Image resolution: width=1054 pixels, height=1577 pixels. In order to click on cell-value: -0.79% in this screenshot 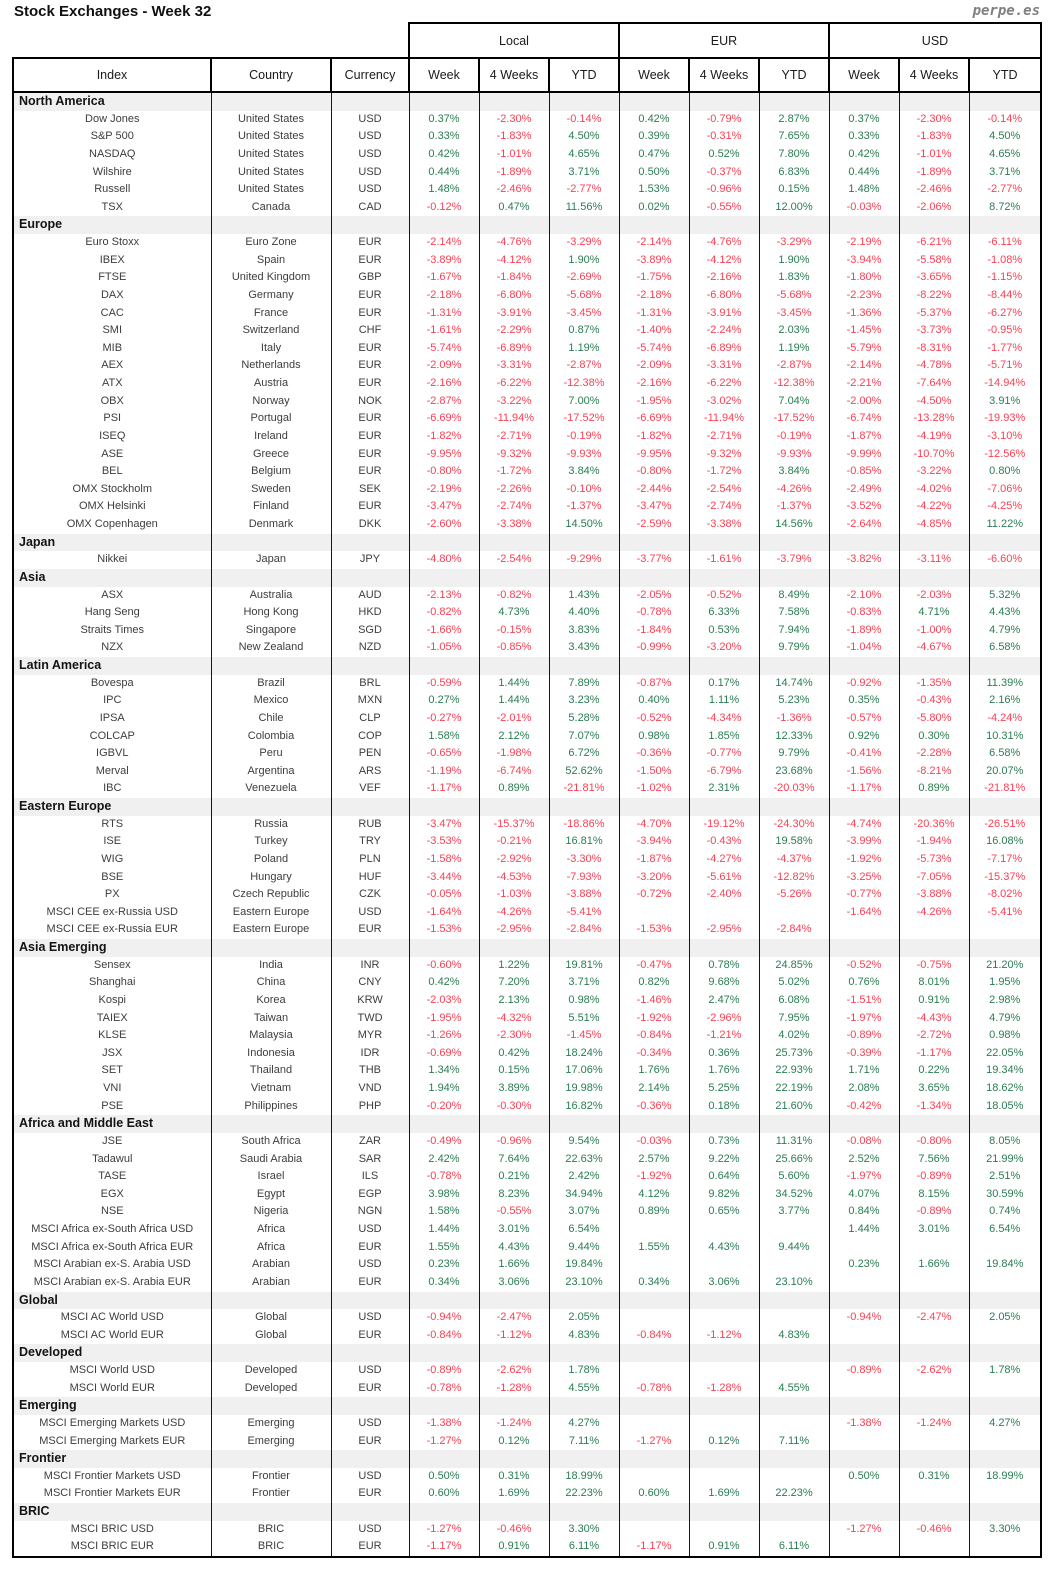, I will do `click(724, 119)`.